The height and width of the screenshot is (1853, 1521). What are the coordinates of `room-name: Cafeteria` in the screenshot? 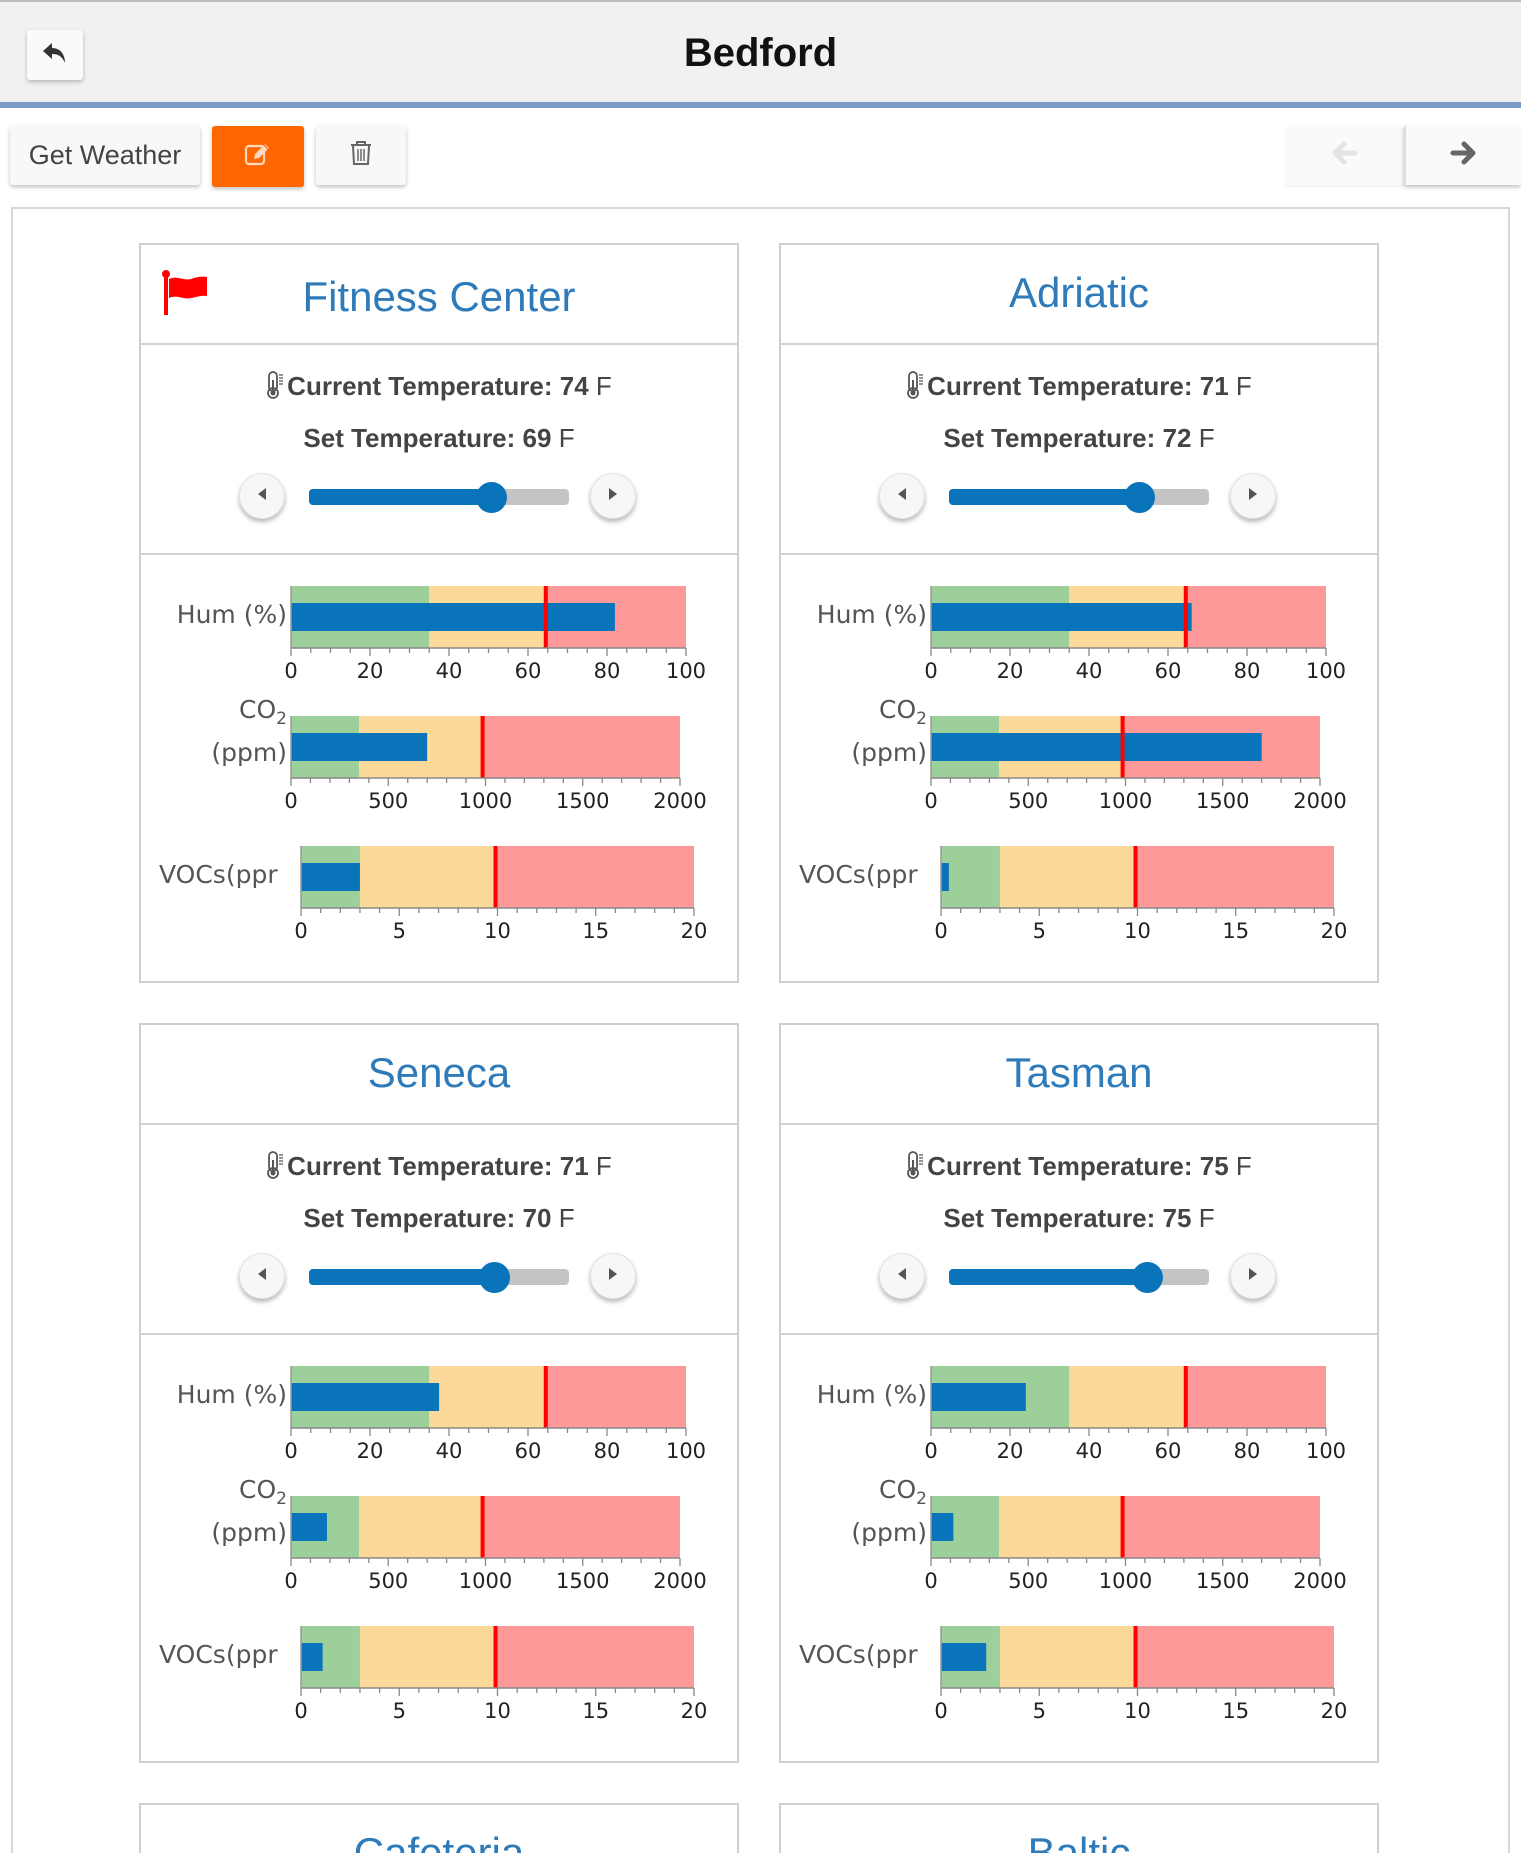 It's located at (439, 1841).